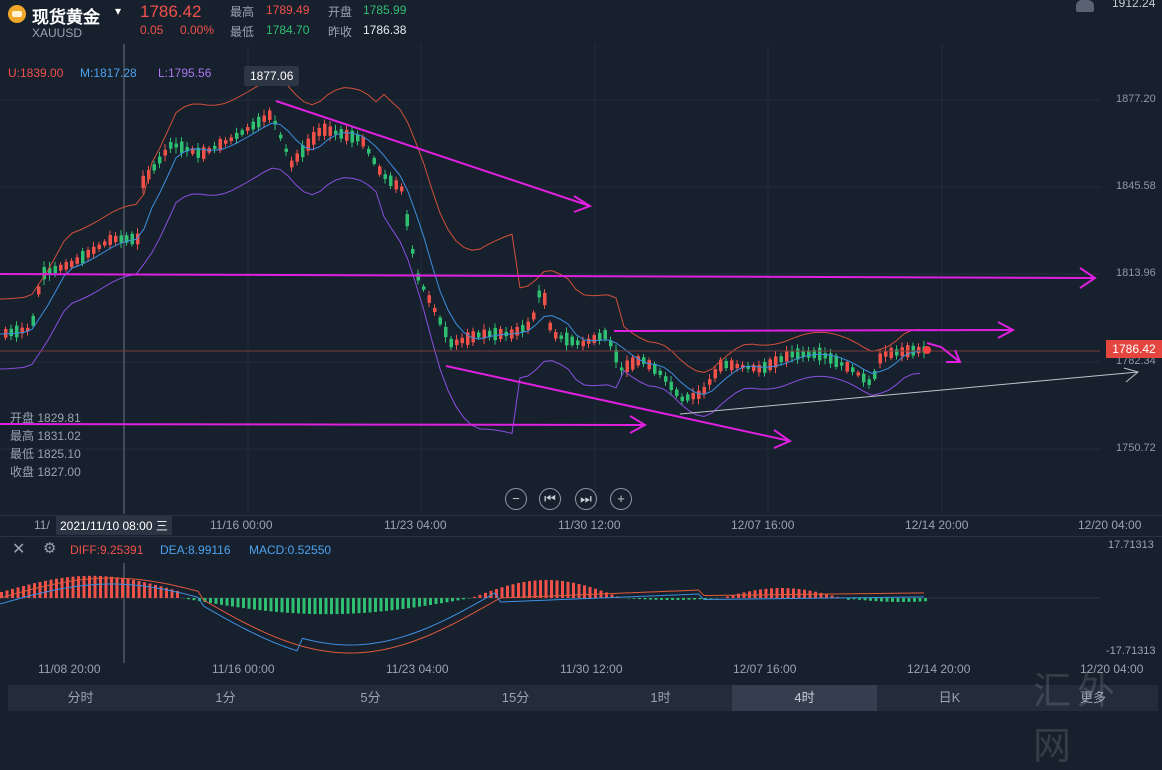 This screenshot has height=770, width=1162. Describe the element at coordinates (1085, 6) in the screenshot. I see `bell-icon` at that location.